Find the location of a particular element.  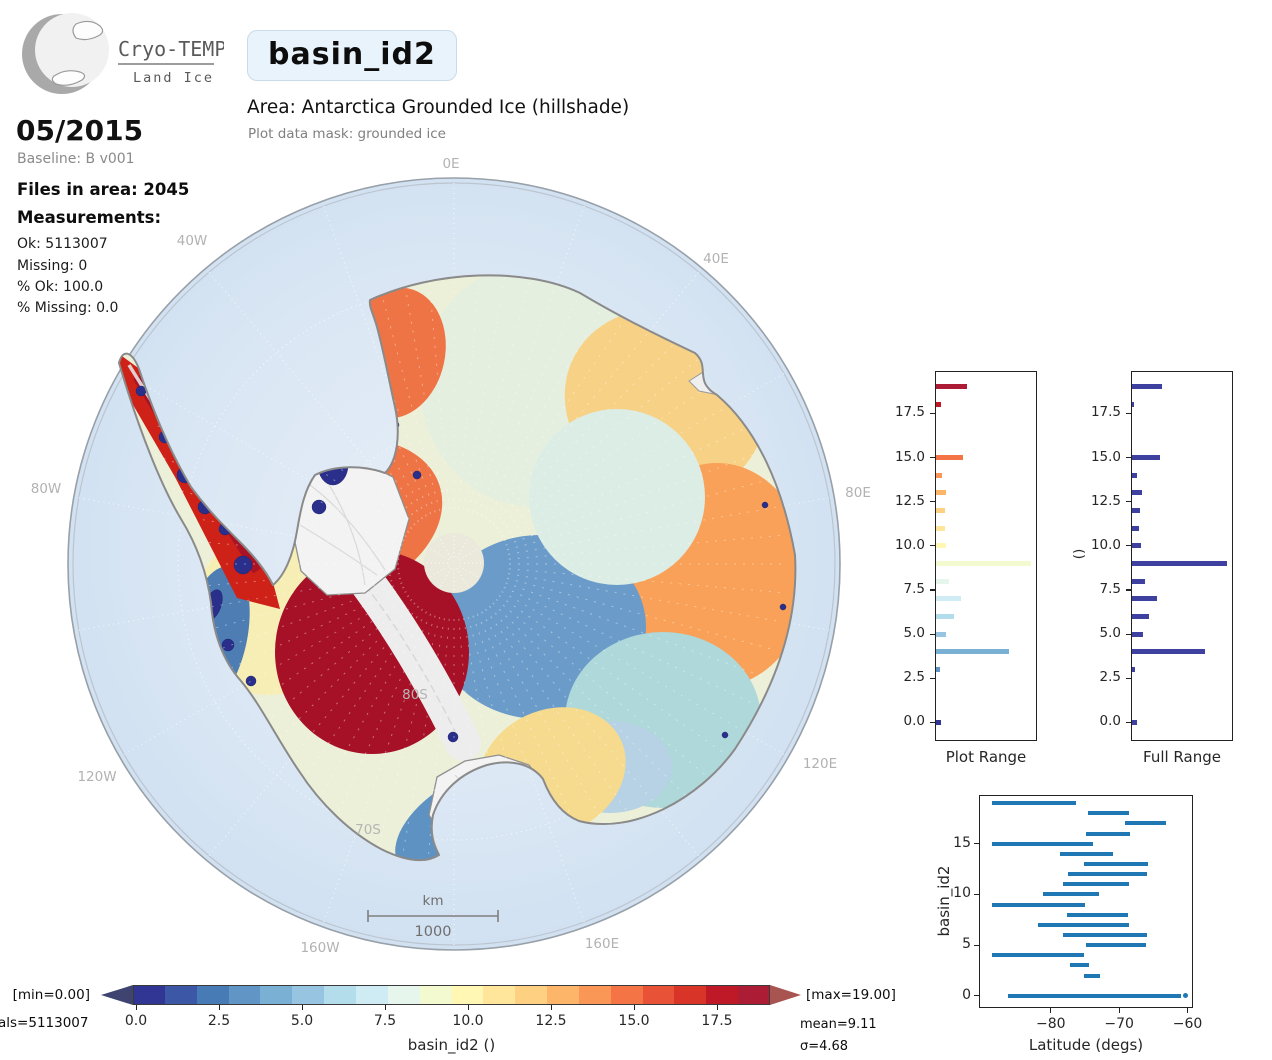

full-range-title: Full Range is located at coordinates (1182, 757).